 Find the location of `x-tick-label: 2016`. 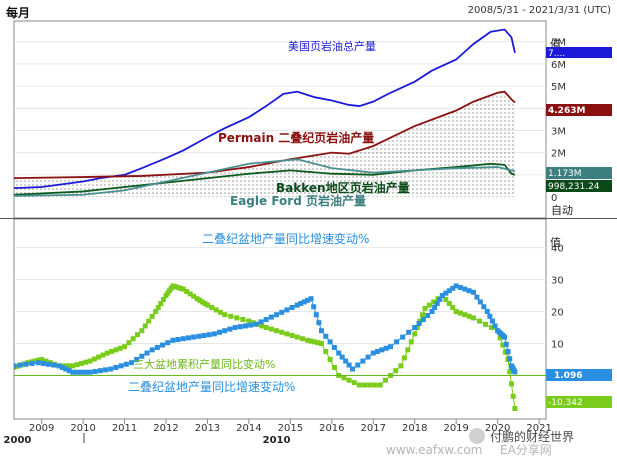

x-tick-label: 2016 is located at coordinates (331, 428).